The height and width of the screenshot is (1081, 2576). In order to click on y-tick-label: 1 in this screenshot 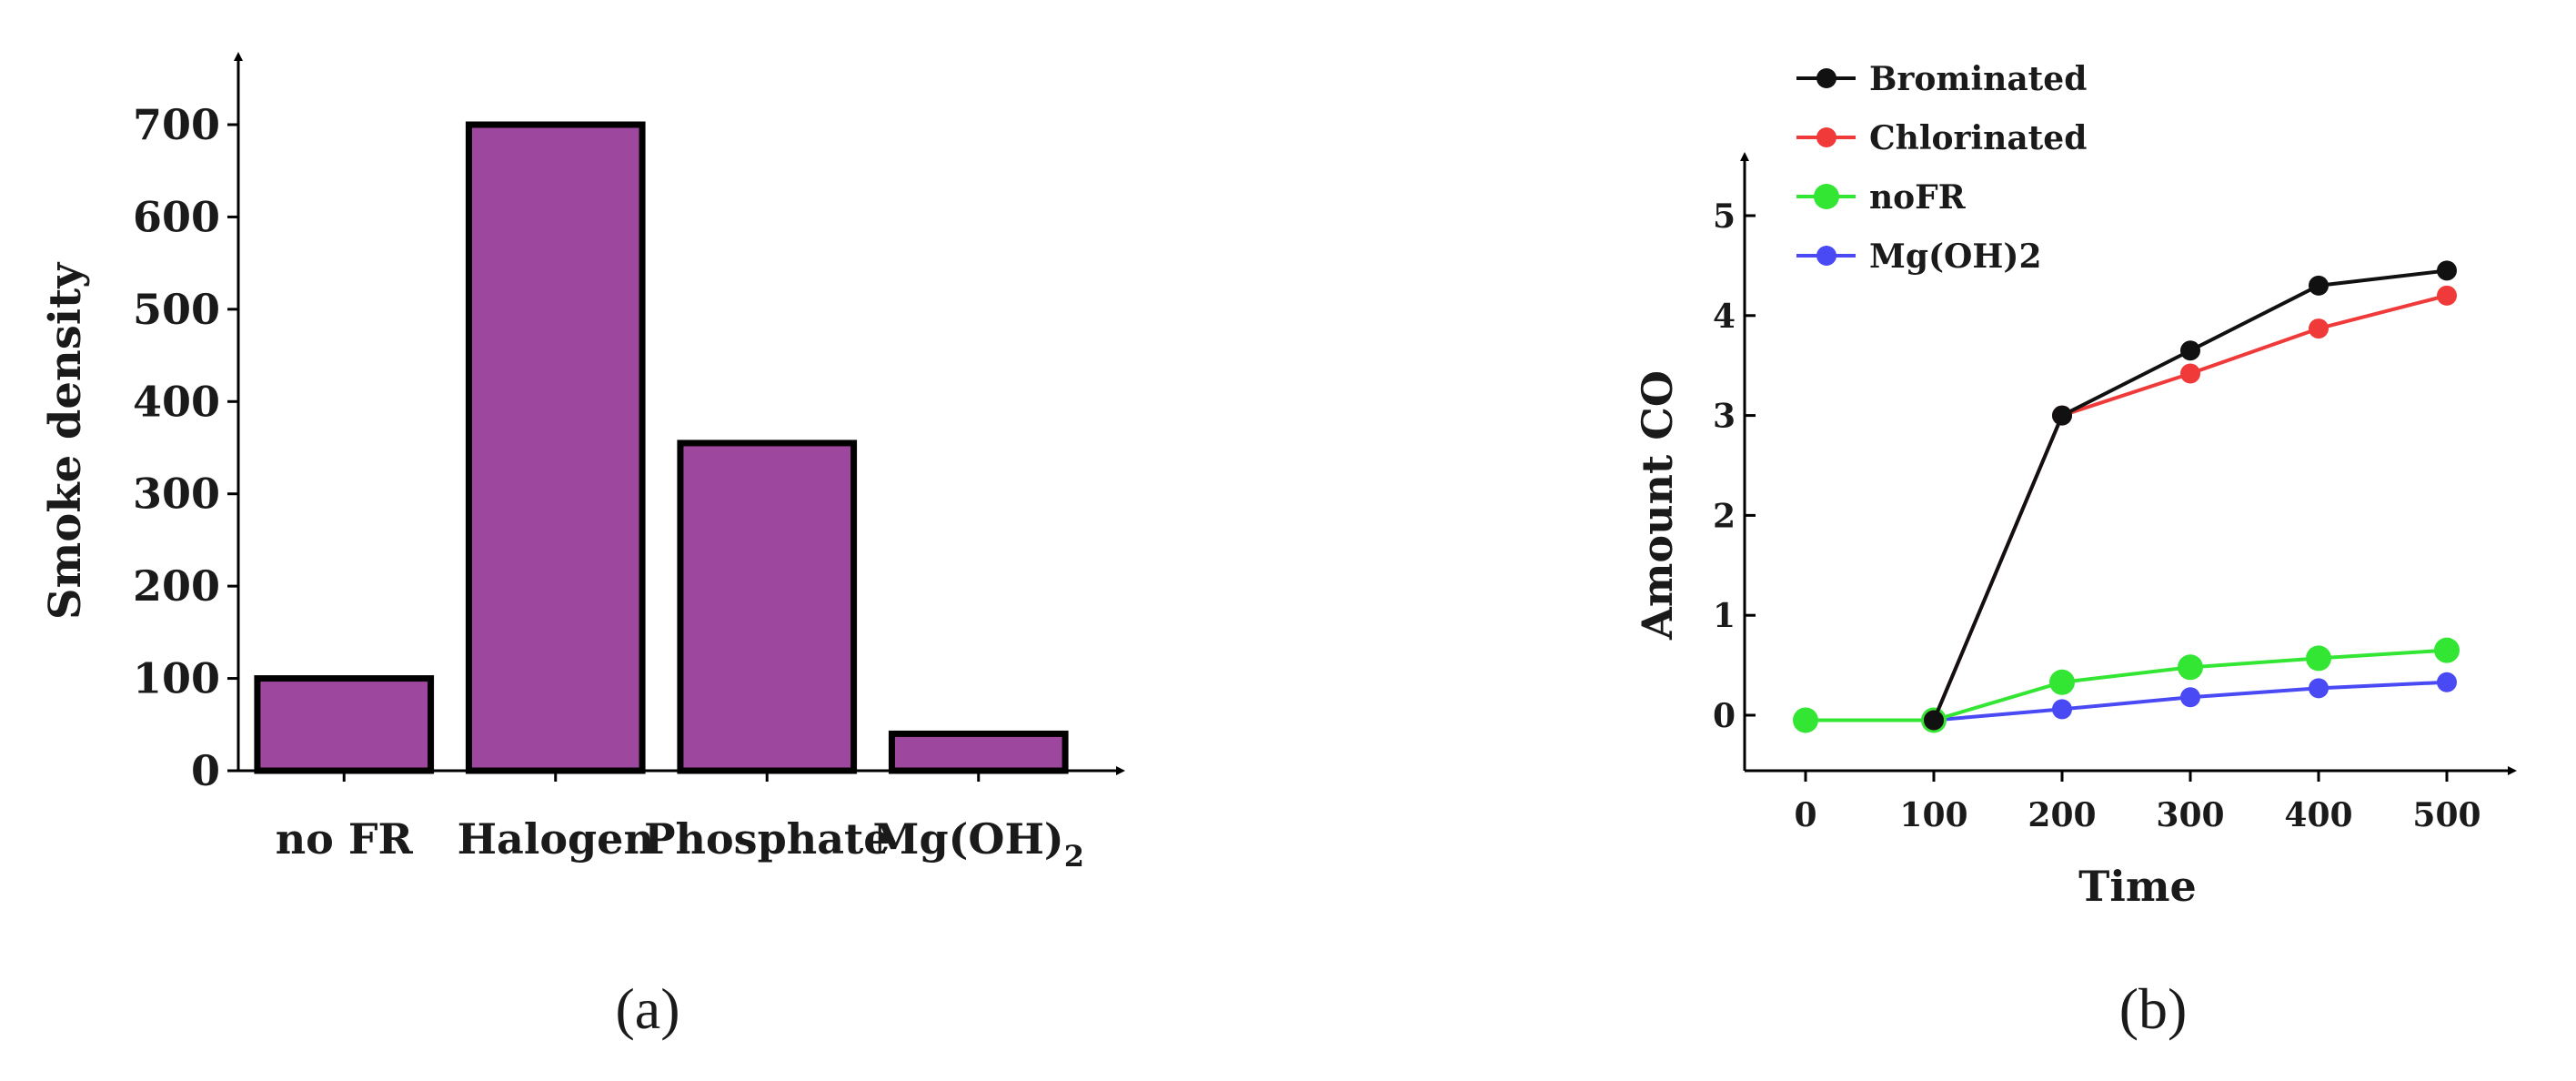, I will do `click(1724, 616)`.